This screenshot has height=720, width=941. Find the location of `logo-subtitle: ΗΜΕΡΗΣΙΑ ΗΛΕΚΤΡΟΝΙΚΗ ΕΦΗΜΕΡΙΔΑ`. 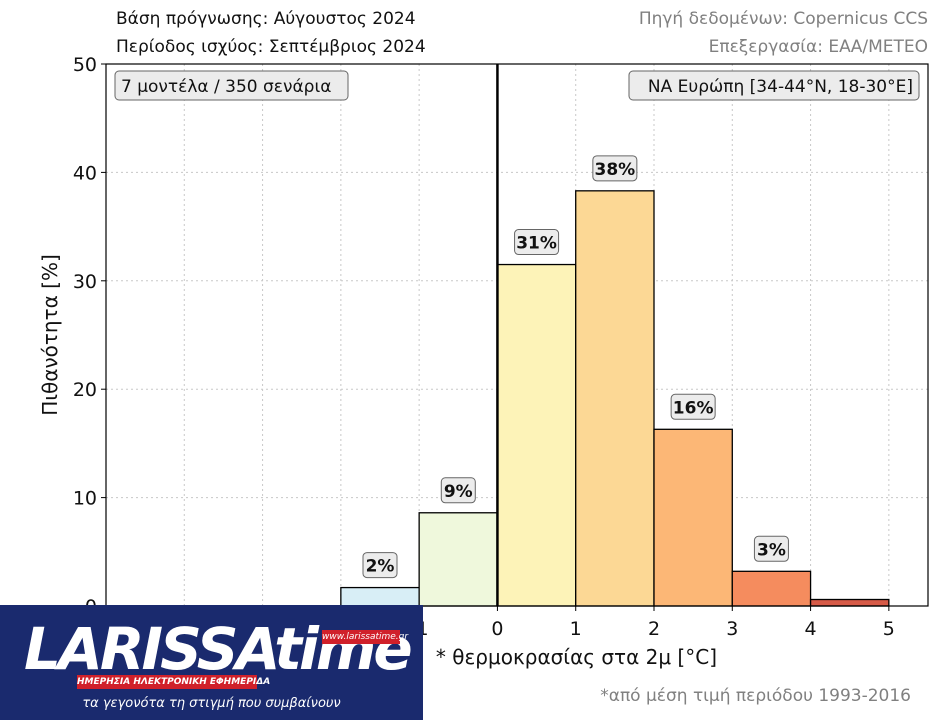

logo-subtitle: ΗΜΕΡΗΣΙΑ ΗΛΕΚΤΡΟΝΙΚΗ ΕΦΗΜΕΡΙΔΑ is located at coordinates (174, 682).